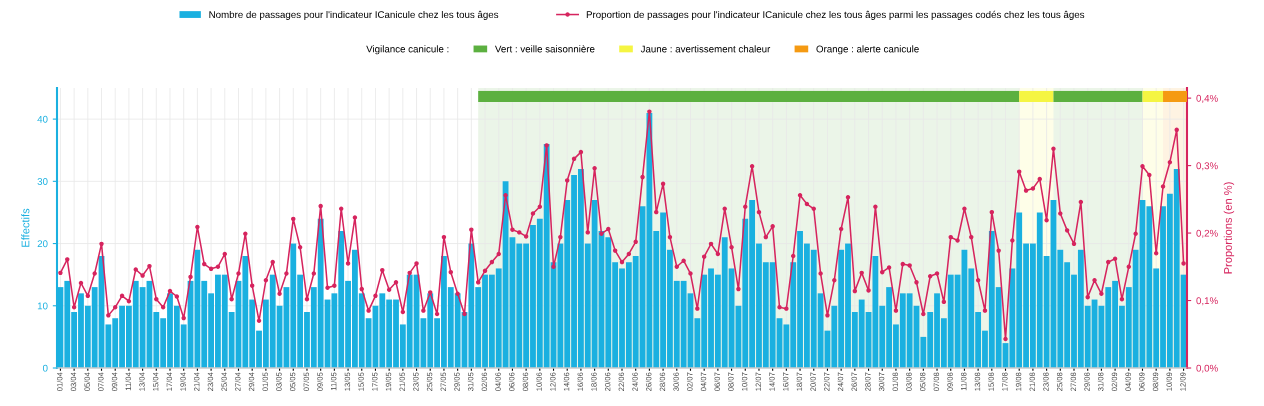 The width and height of the screenshot is (1264, 406). What do you see at coordinates (42, 244) in the screenshot?
I see `y-tick-label: 20` at bounding box center [42, 244].